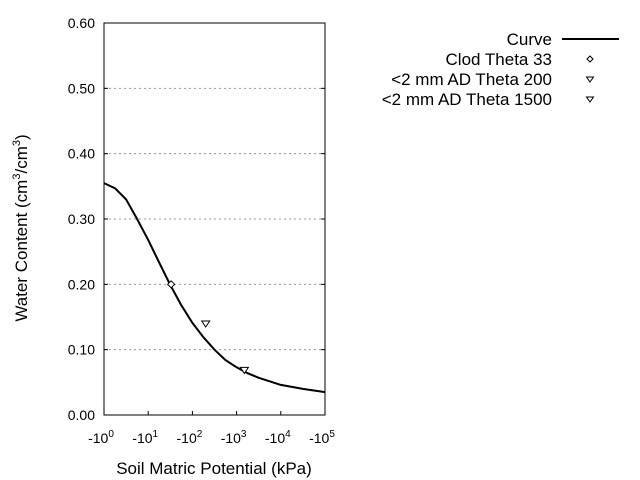 The height and width of the screenshot is (480, 640). I want to click on legend-label: Curve, so click(529, 39).